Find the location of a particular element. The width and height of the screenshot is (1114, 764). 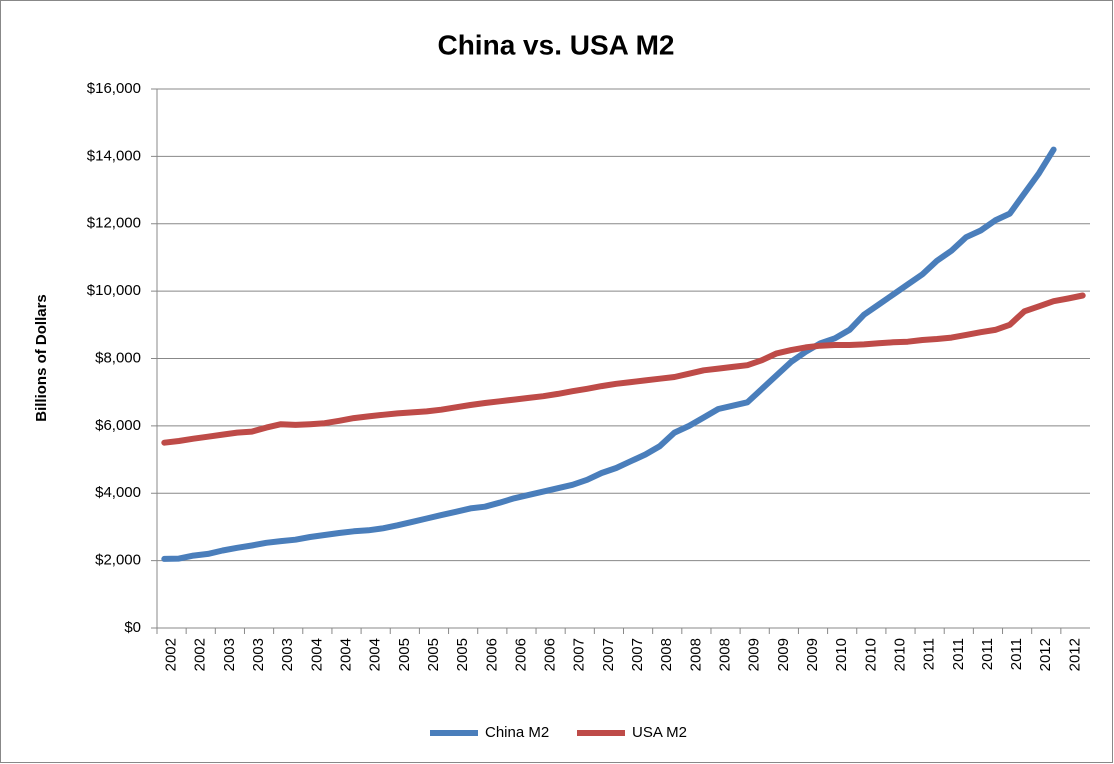

legend-label: USA M2 is located at coordinates (659, 732).